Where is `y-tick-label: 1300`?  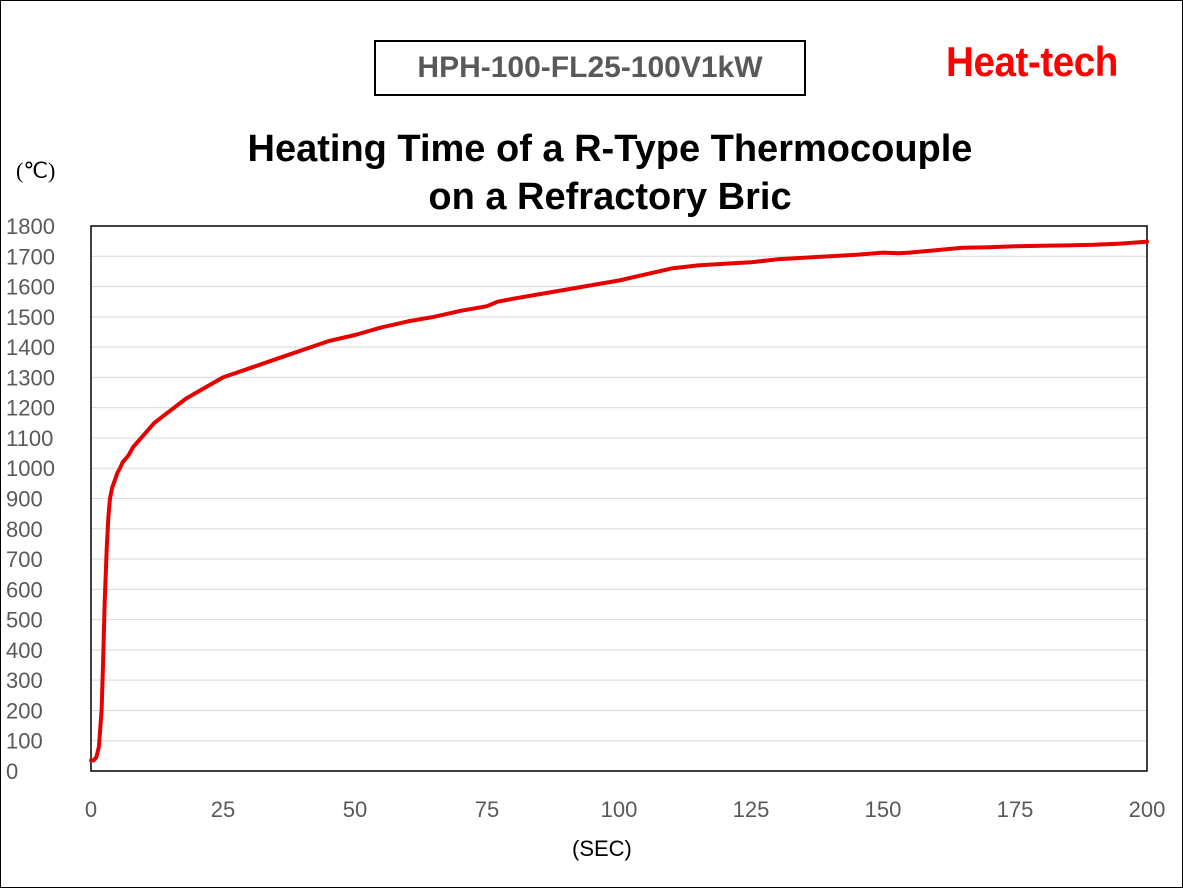
y-tick-label: 1300 is located at coordinates (30, 377).